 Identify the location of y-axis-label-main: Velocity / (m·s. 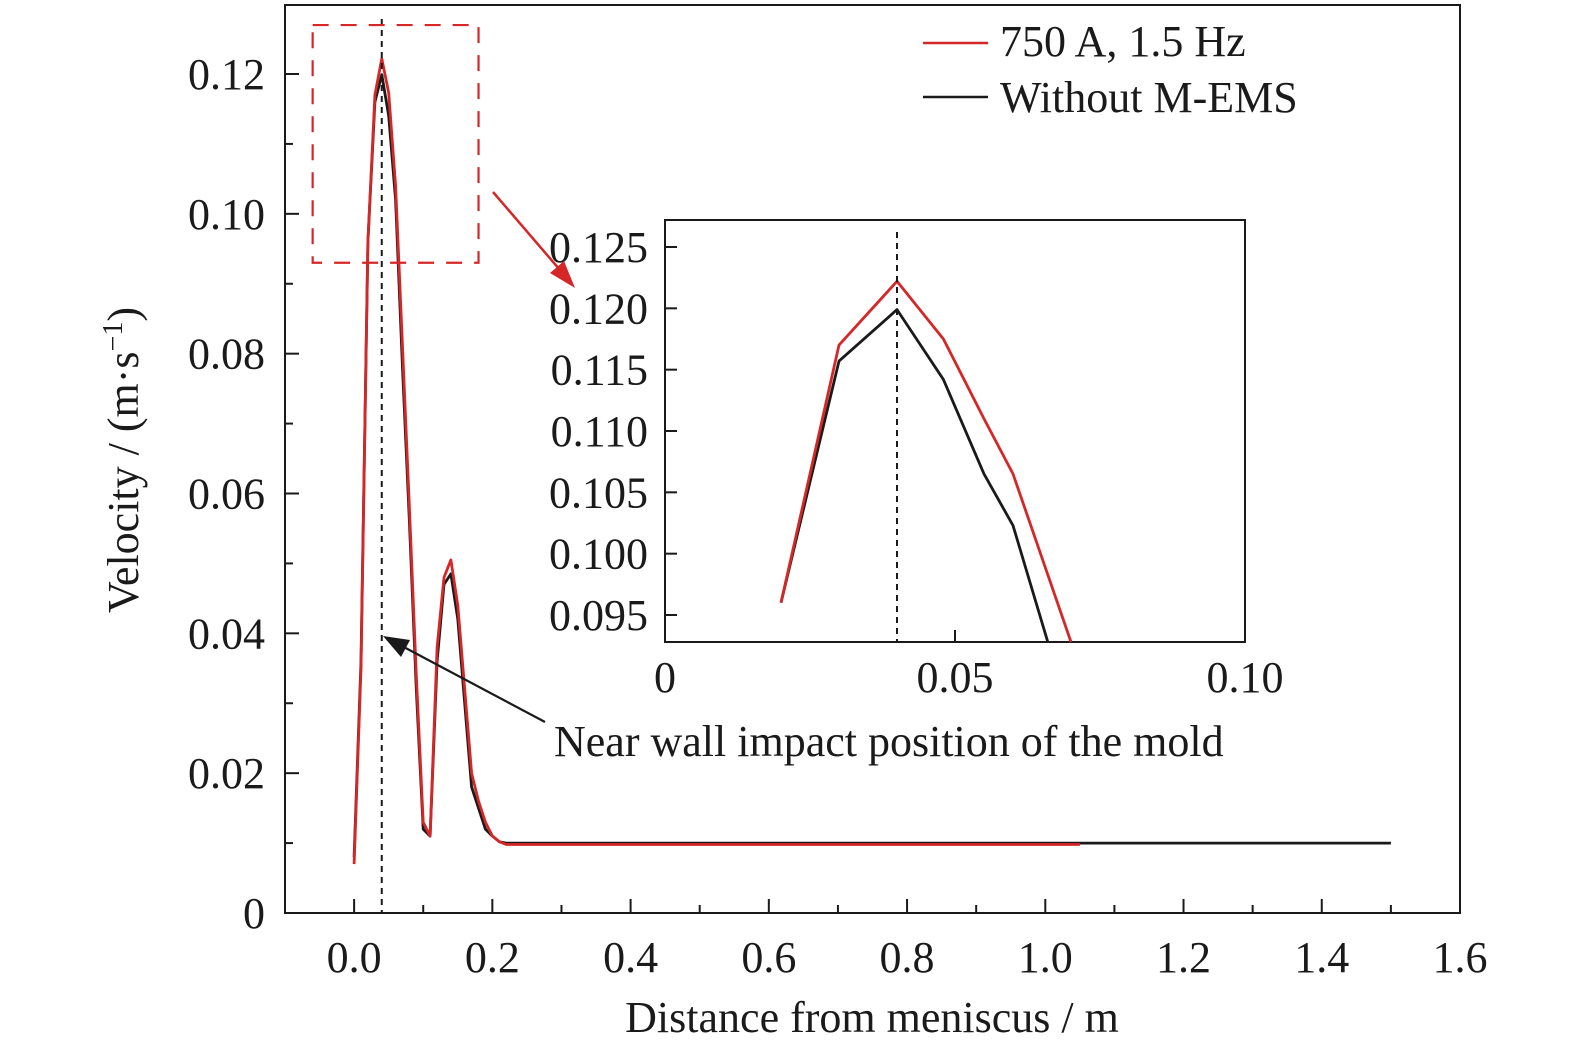
(123, 482).